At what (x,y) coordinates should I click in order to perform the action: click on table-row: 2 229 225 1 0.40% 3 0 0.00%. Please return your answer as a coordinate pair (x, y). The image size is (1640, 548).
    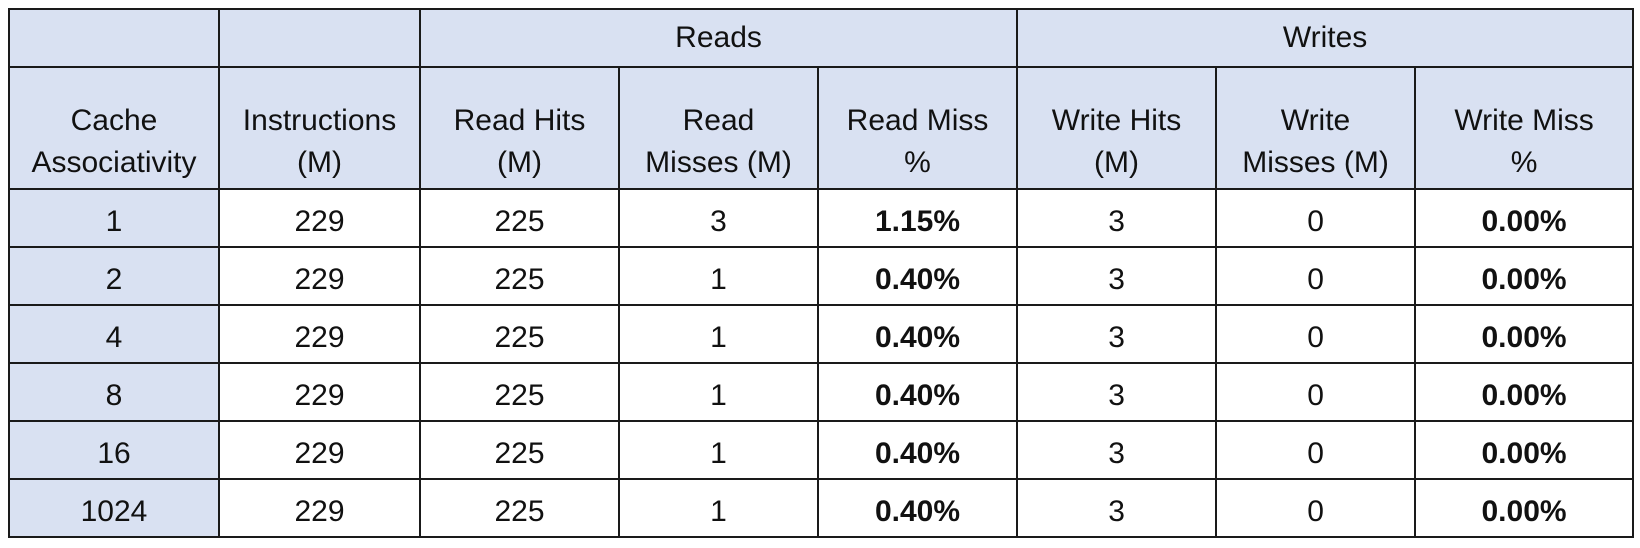
    Looking at the image, I should click on (821, 276).